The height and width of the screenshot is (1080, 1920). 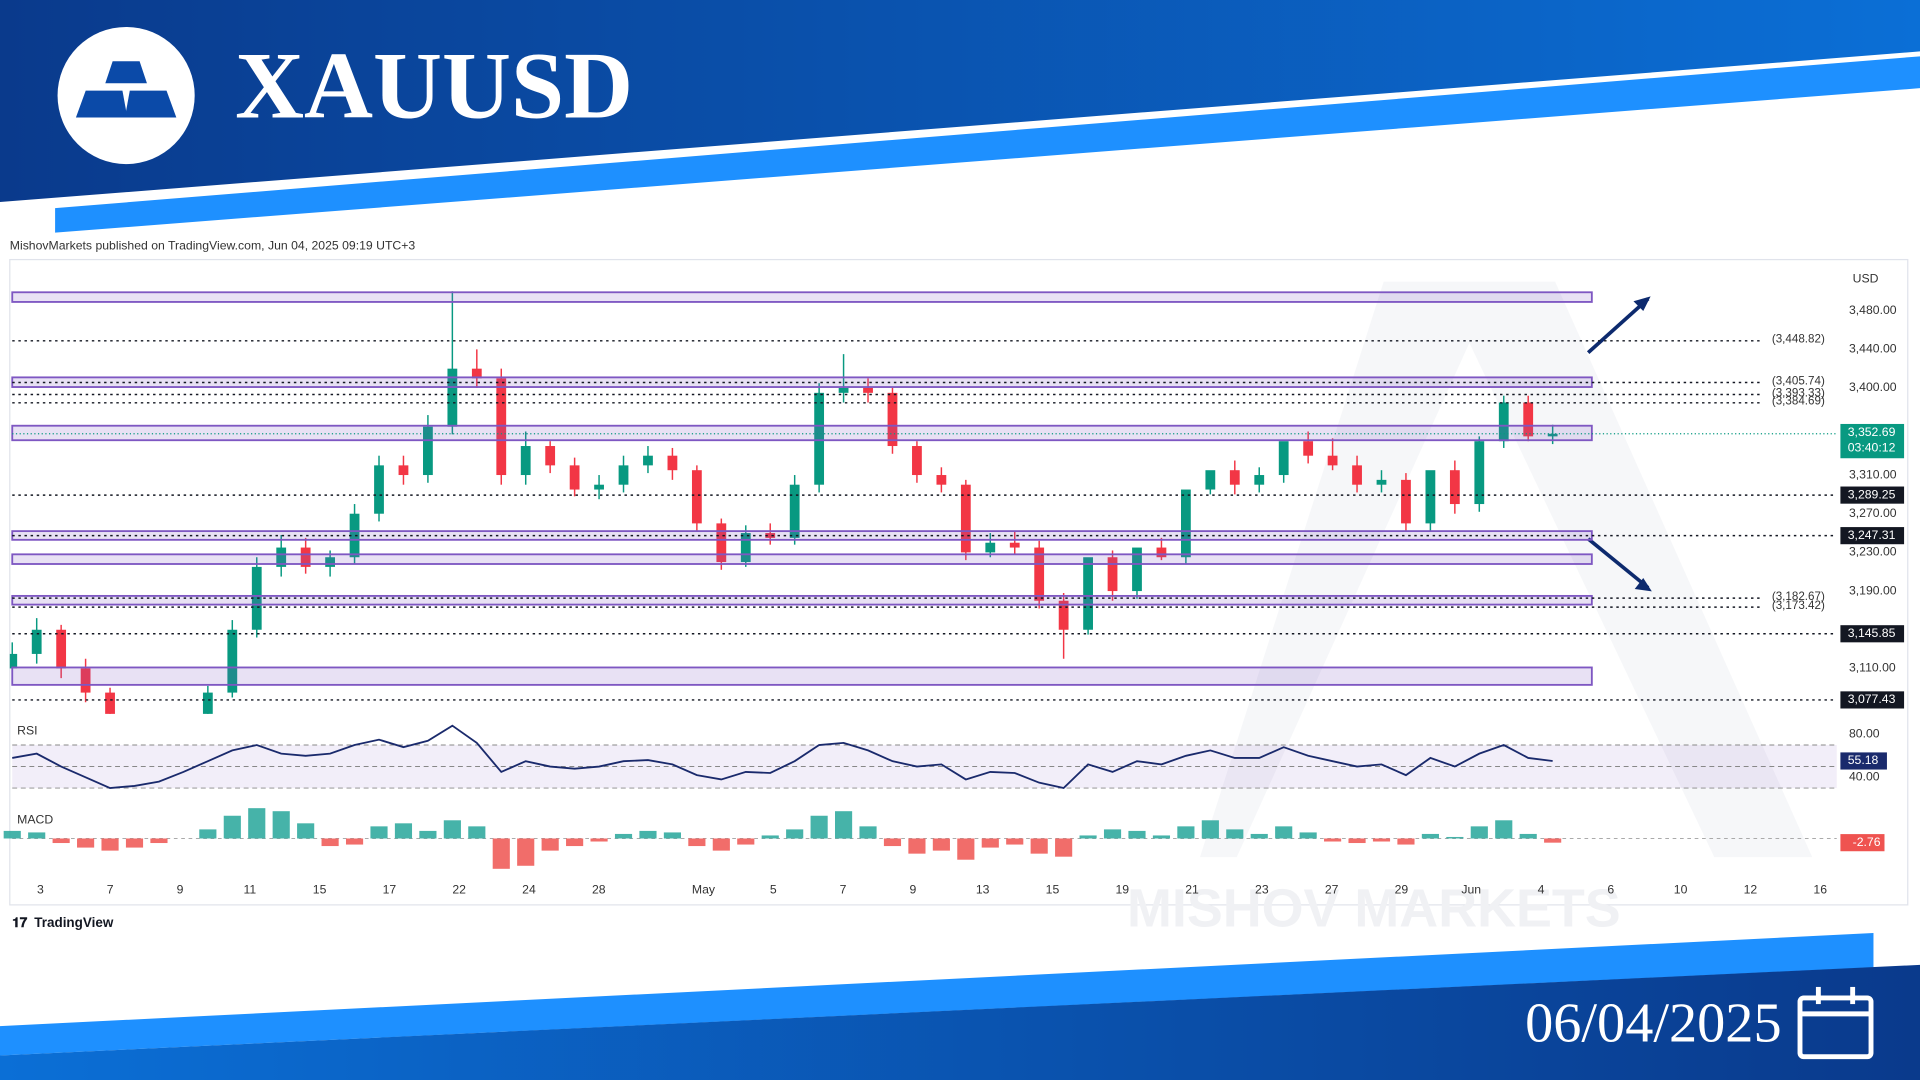 What do you see at coordinates (1873, 387) in the screenshot?
I see `y-tick-label: 3,400.00` at bounding box center [1873, 387].